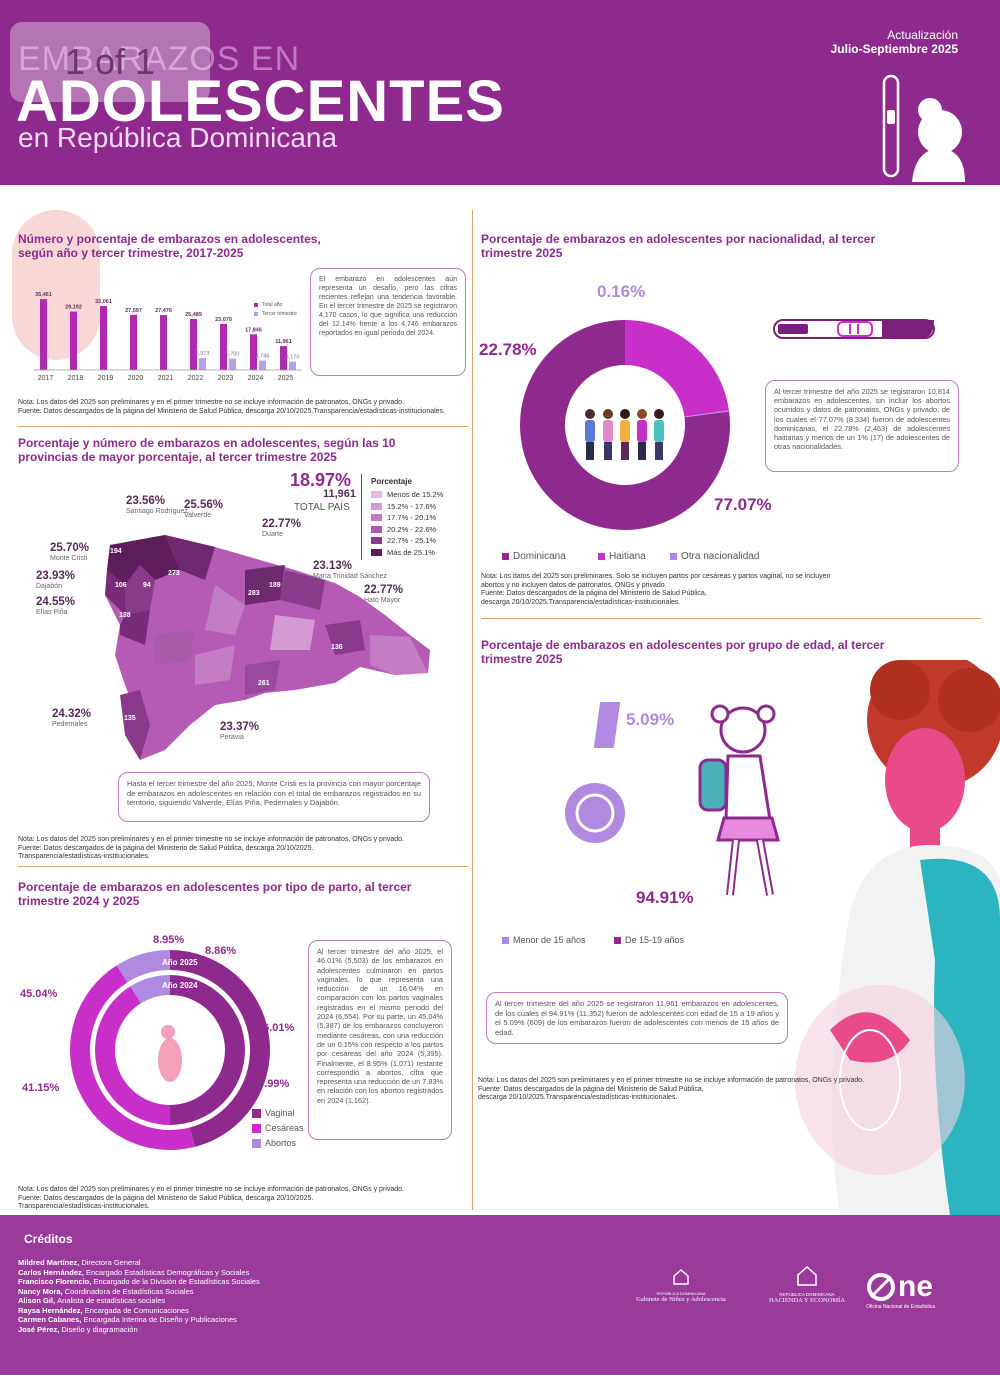 The image size is (1000, 1375). I want to click on bar-label-total: 11,961, so click(283, 342).